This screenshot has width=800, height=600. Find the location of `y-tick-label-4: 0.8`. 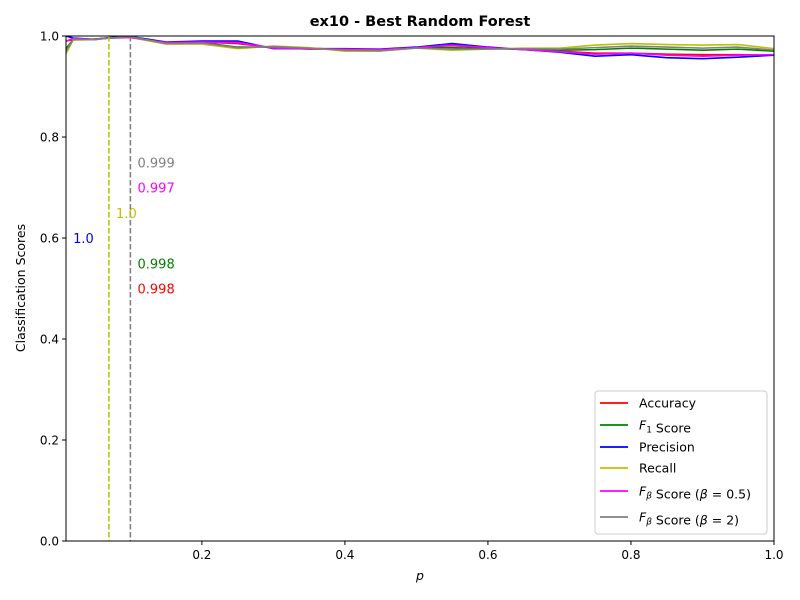

y-tick-label-4: 0.8 is located at coordinates (49, 138).